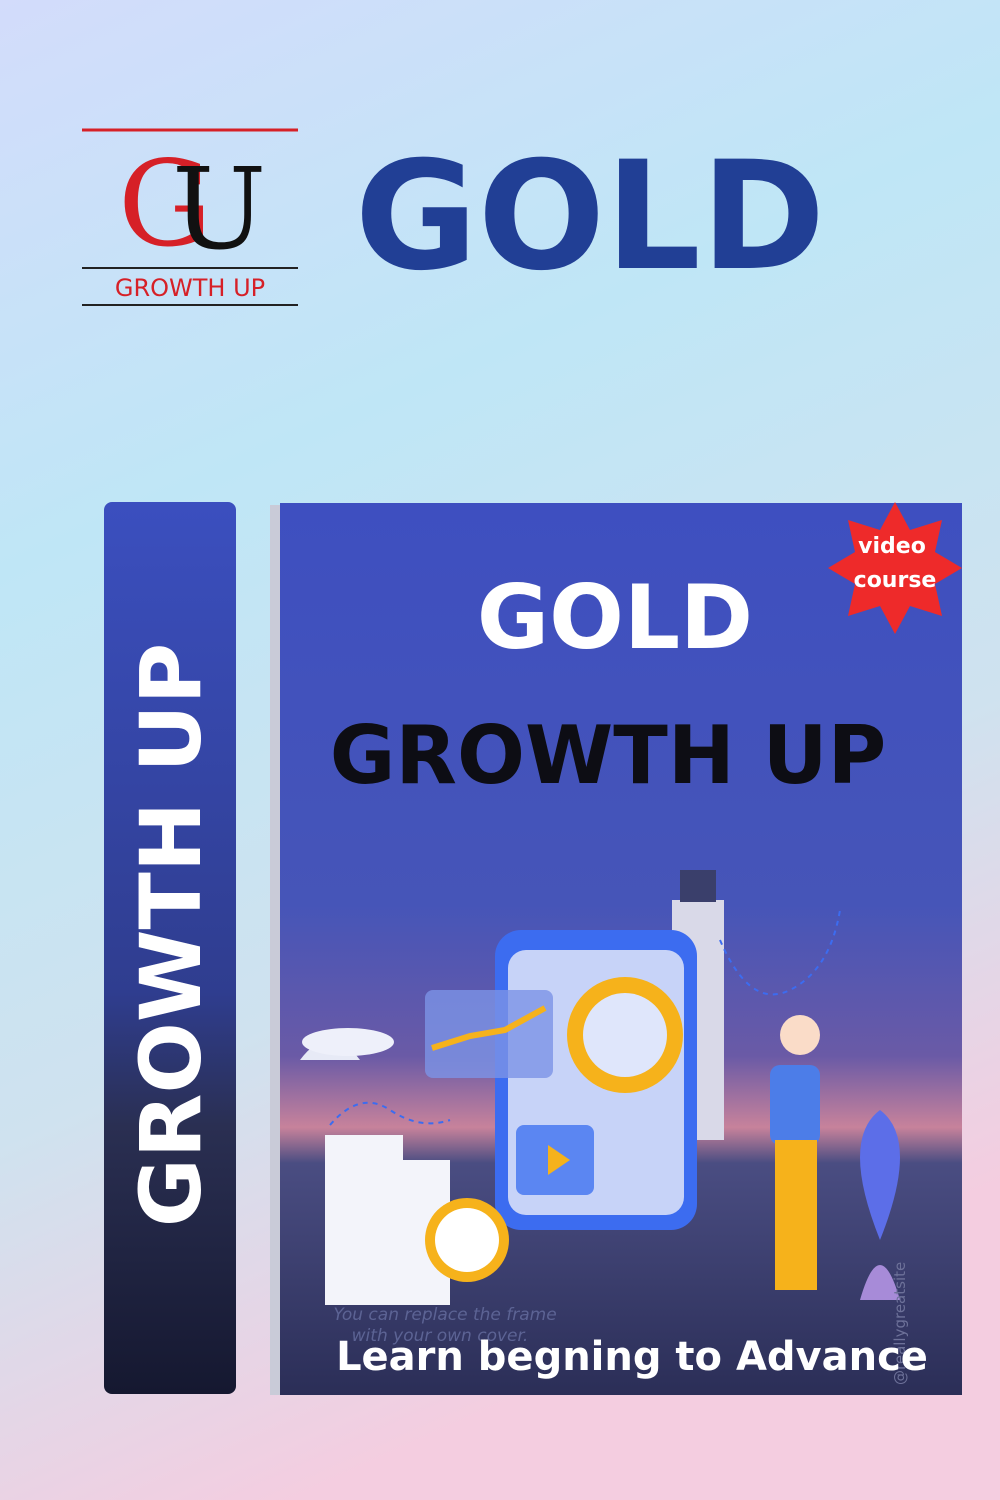 The image size is (1000, 1500). I want to click on play-icon, so click(559, 1160).